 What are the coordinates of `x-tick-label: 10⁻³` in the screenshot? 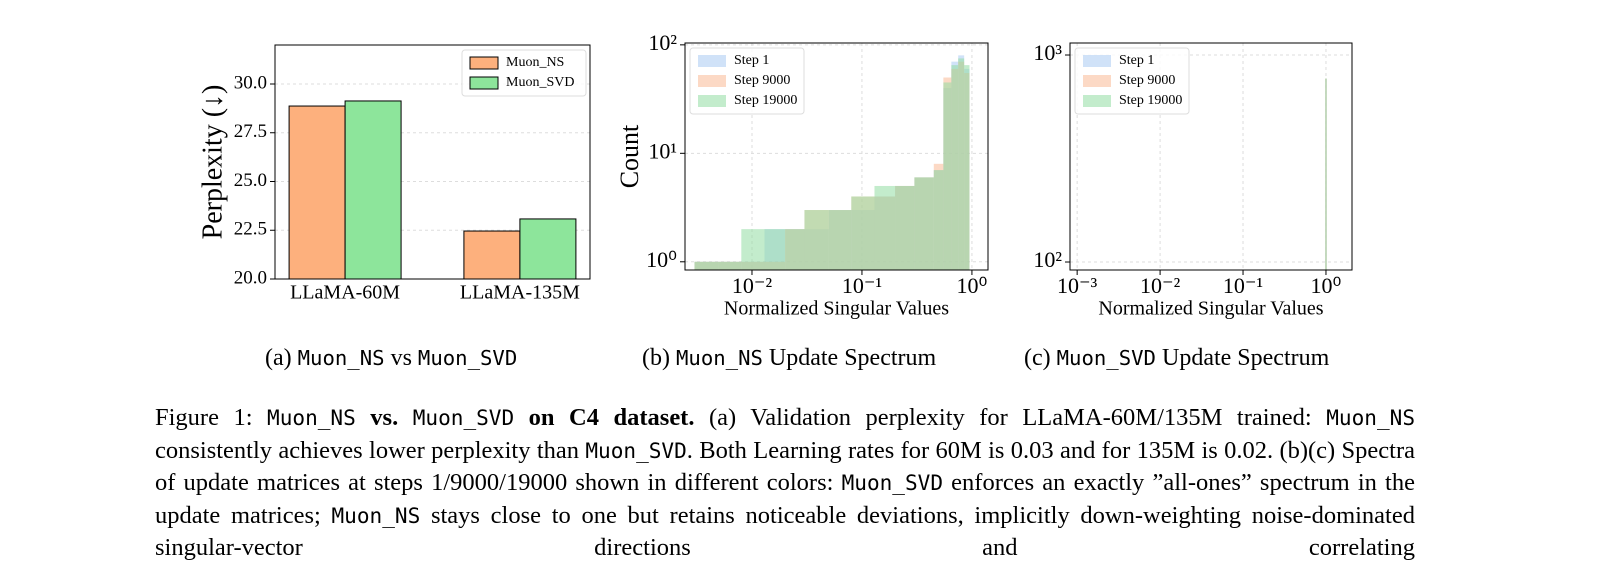 It's located at (1077, 285).